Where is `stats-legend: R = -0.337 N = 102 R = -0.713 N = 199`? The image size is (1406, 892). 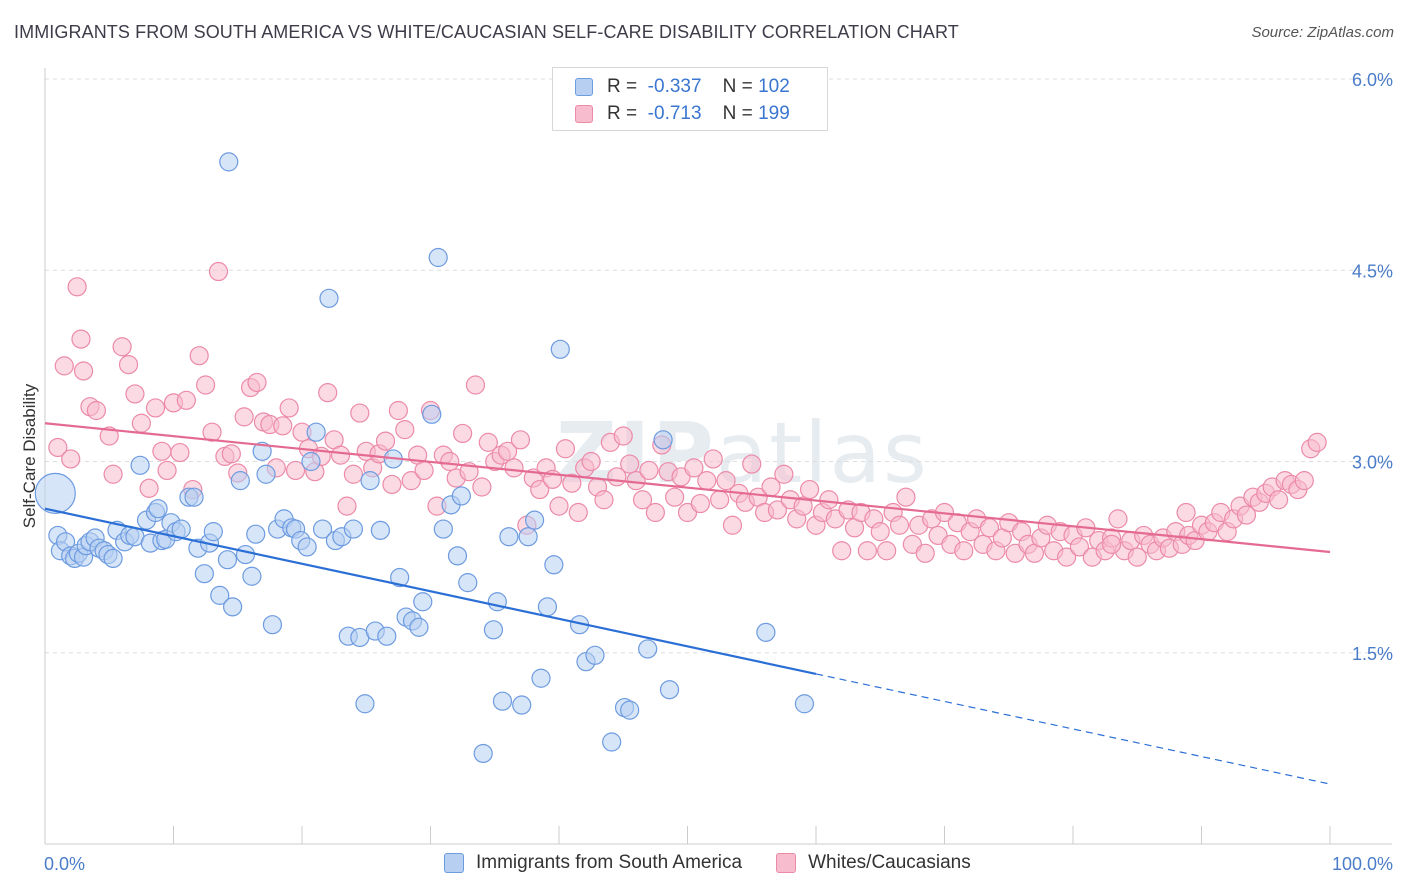 stats-legend: R = -0.337 N = 102 R = -0.713 N = 199 is located at coordinates (690, 99).